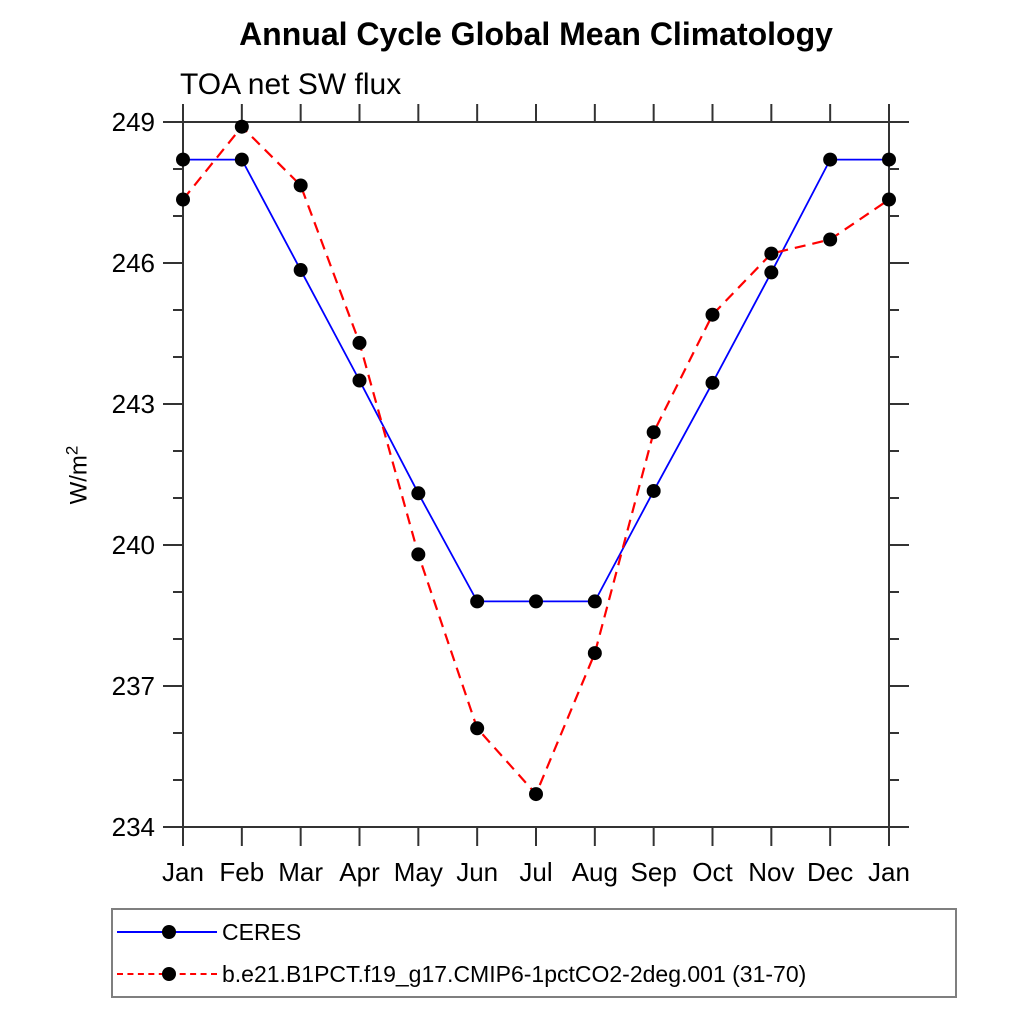  I want to click on legend-swatch-ceres, so click(167, 932).